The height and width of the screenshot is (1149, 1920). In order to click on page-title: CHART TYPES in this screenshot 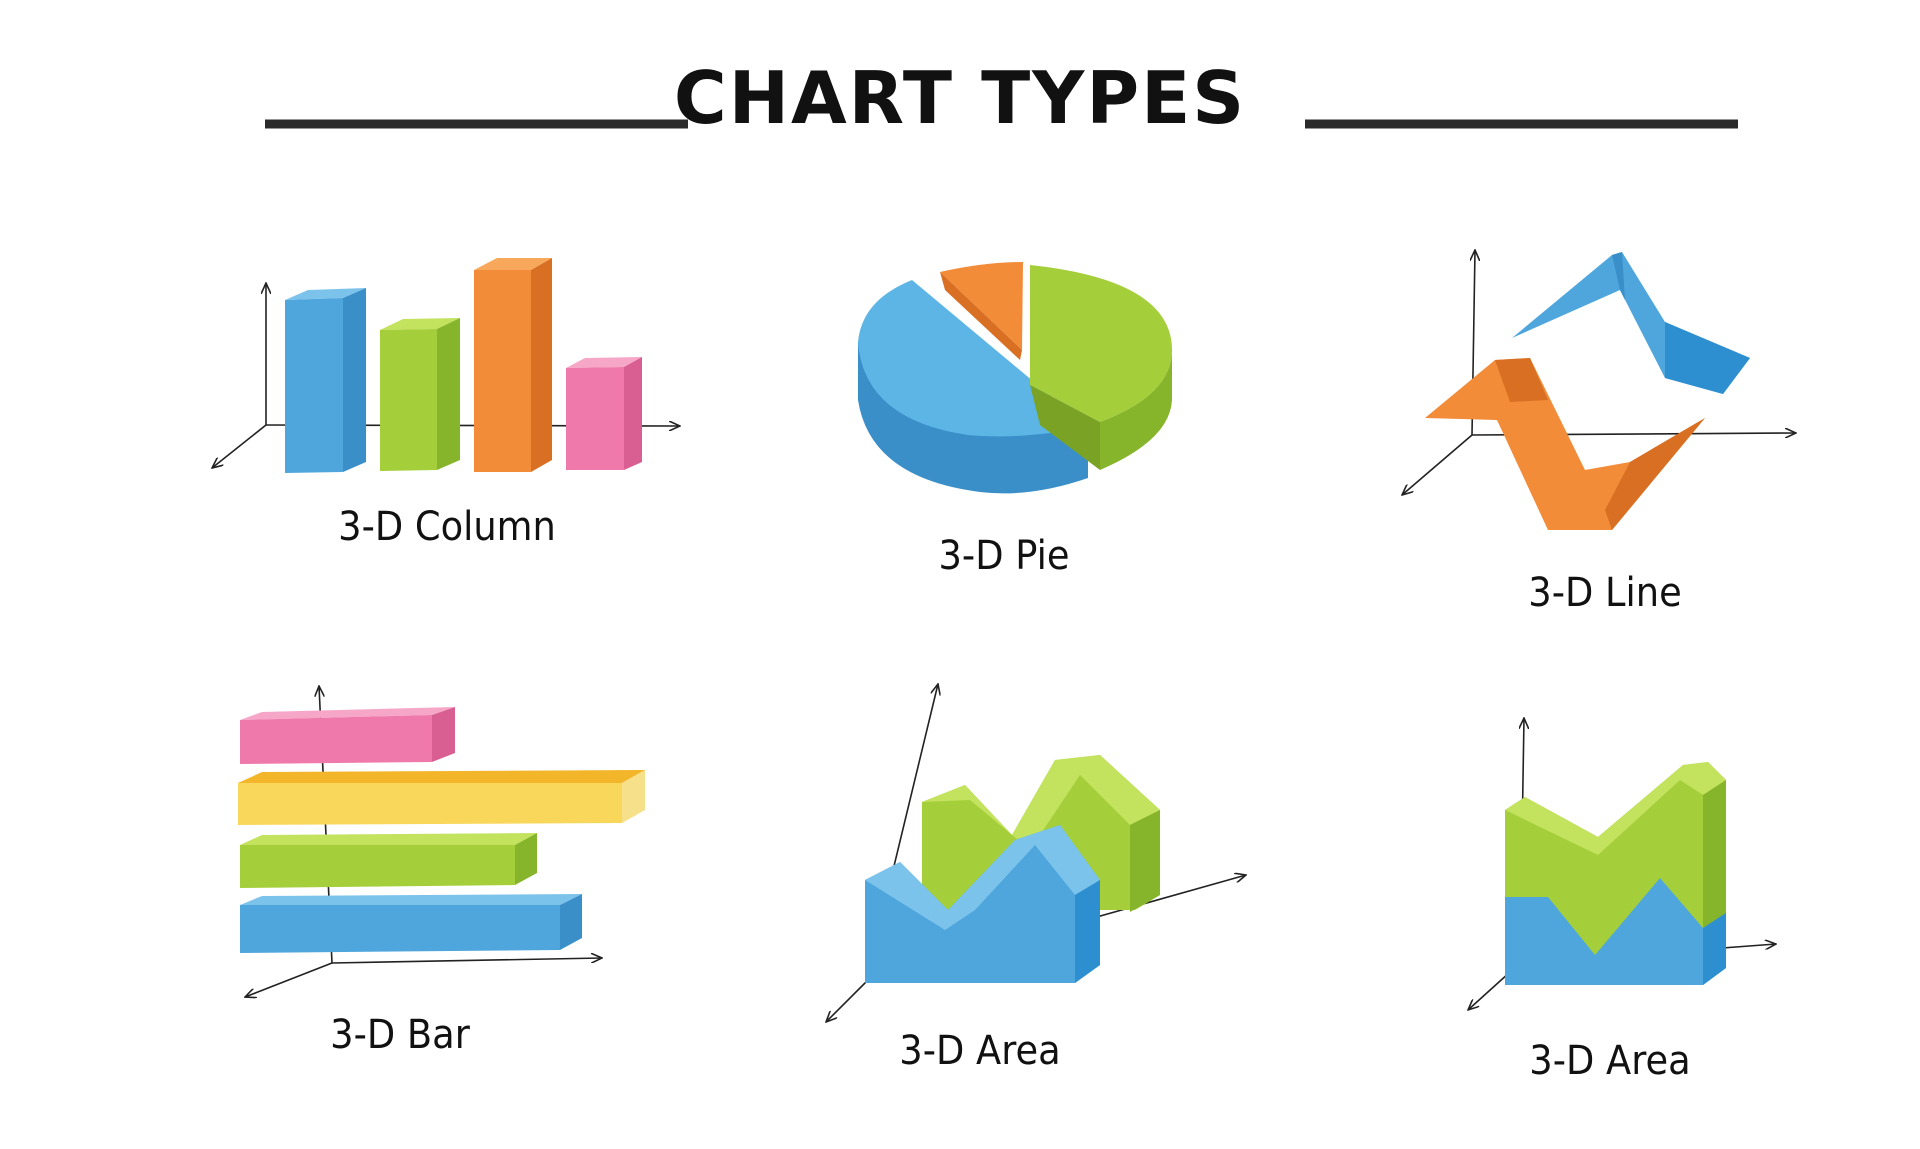, I will do `click(960, 98)`.